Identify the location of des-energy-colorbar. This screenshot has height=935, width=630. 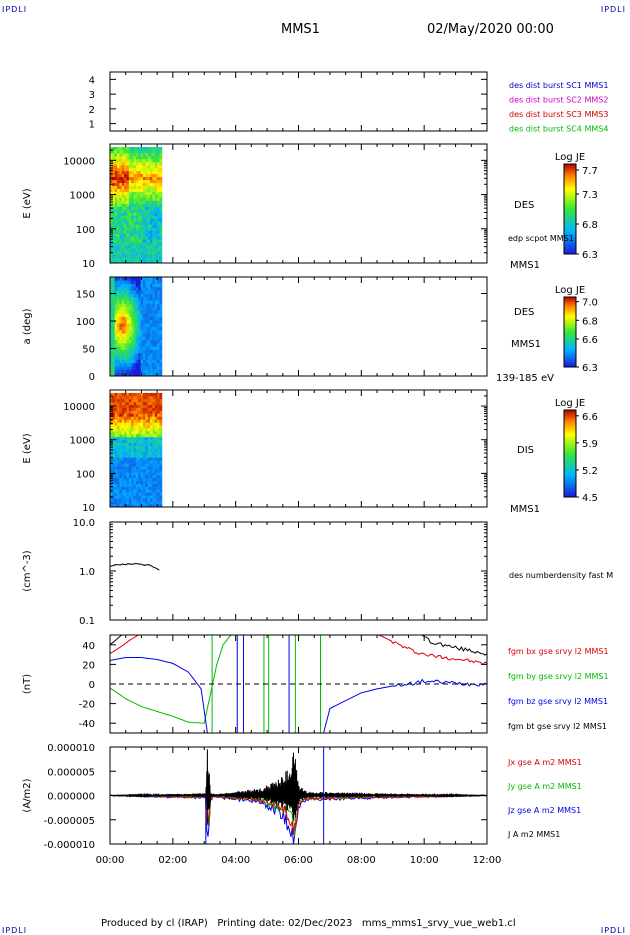
(570, 209).